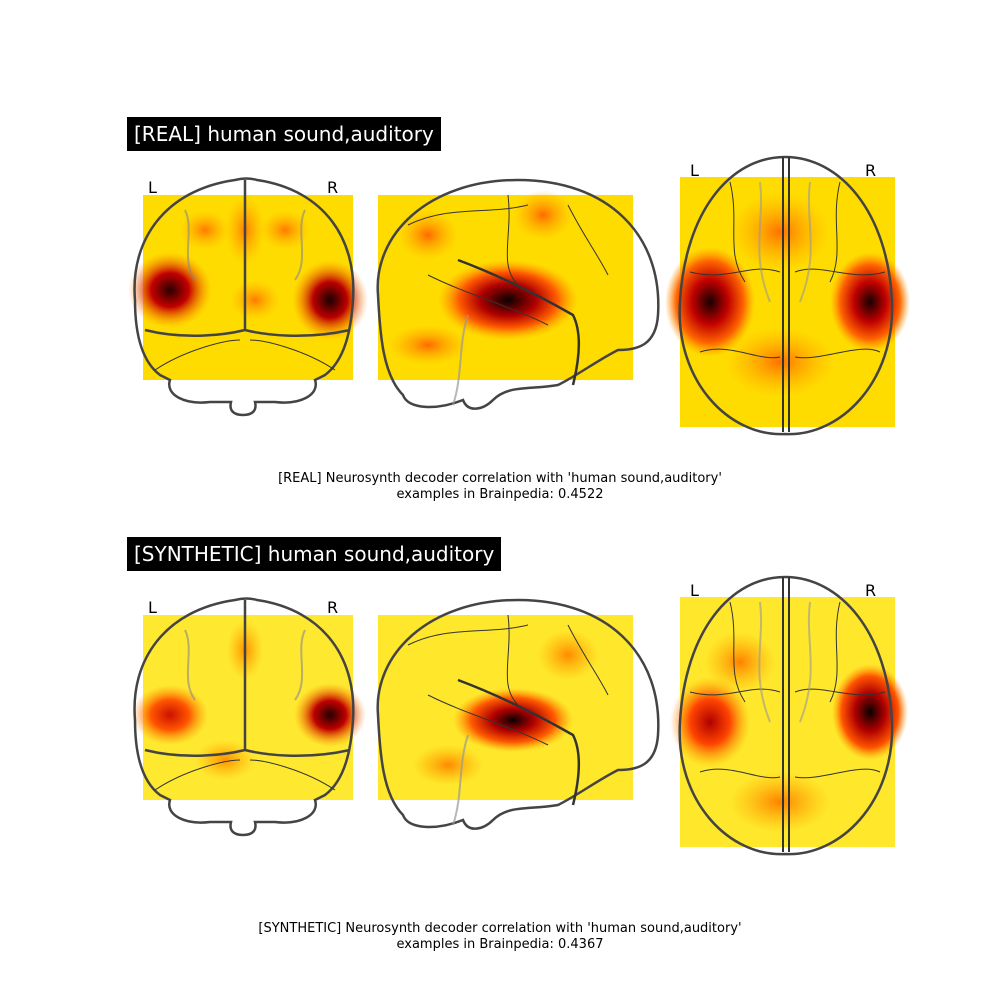 This screenshot has width=1000, height=1000. What do you see at coordinates (500, 494) in the screenshot?
I see `caption-line: examples in Brainpedia: 0.4522` at bounding box center [500, 494].